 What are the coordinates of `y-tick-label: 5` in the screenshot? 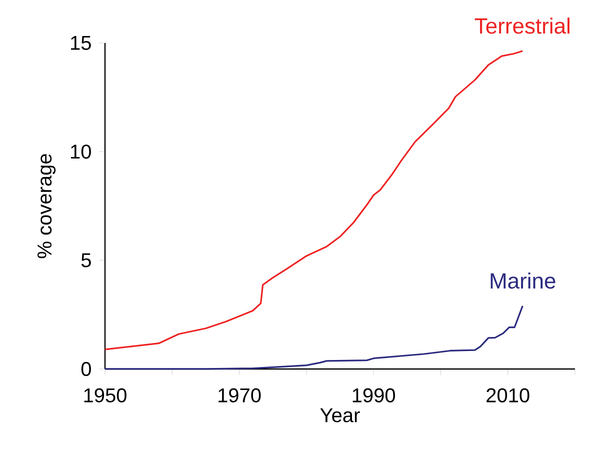 It's located at (86, 260).